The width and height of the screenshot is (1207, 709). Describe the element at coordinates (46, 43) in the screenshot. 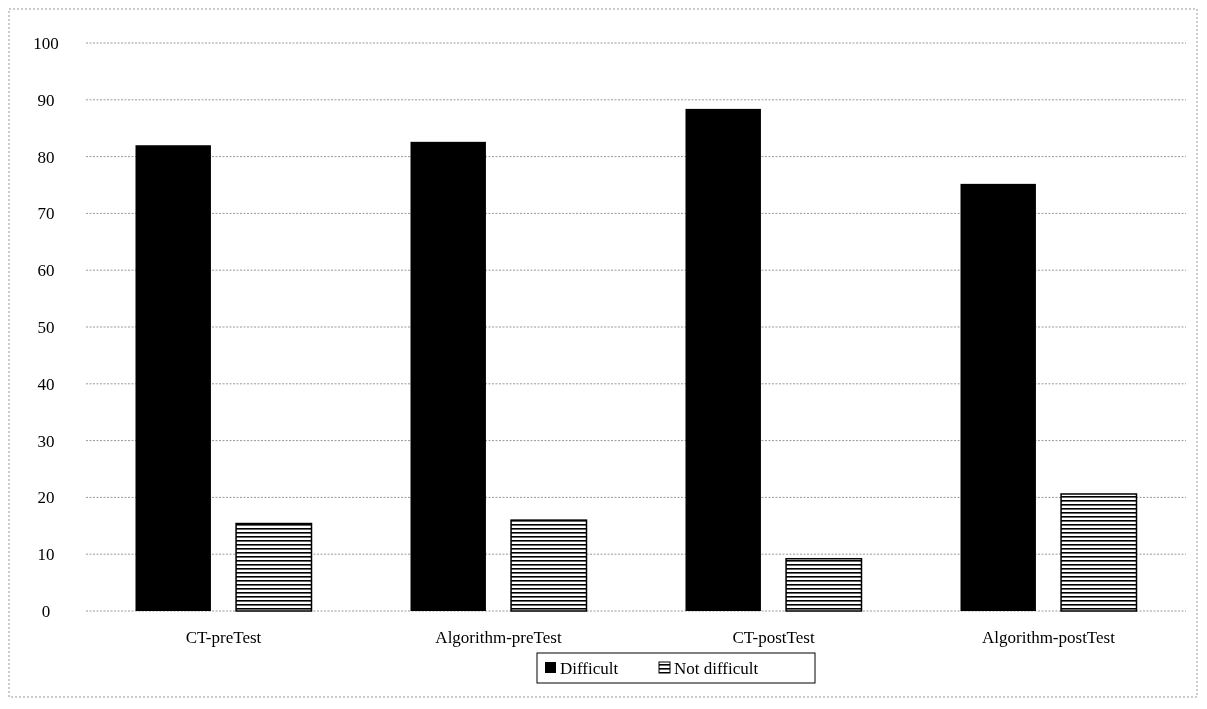

I see `y-tick-label: 100` at that location.